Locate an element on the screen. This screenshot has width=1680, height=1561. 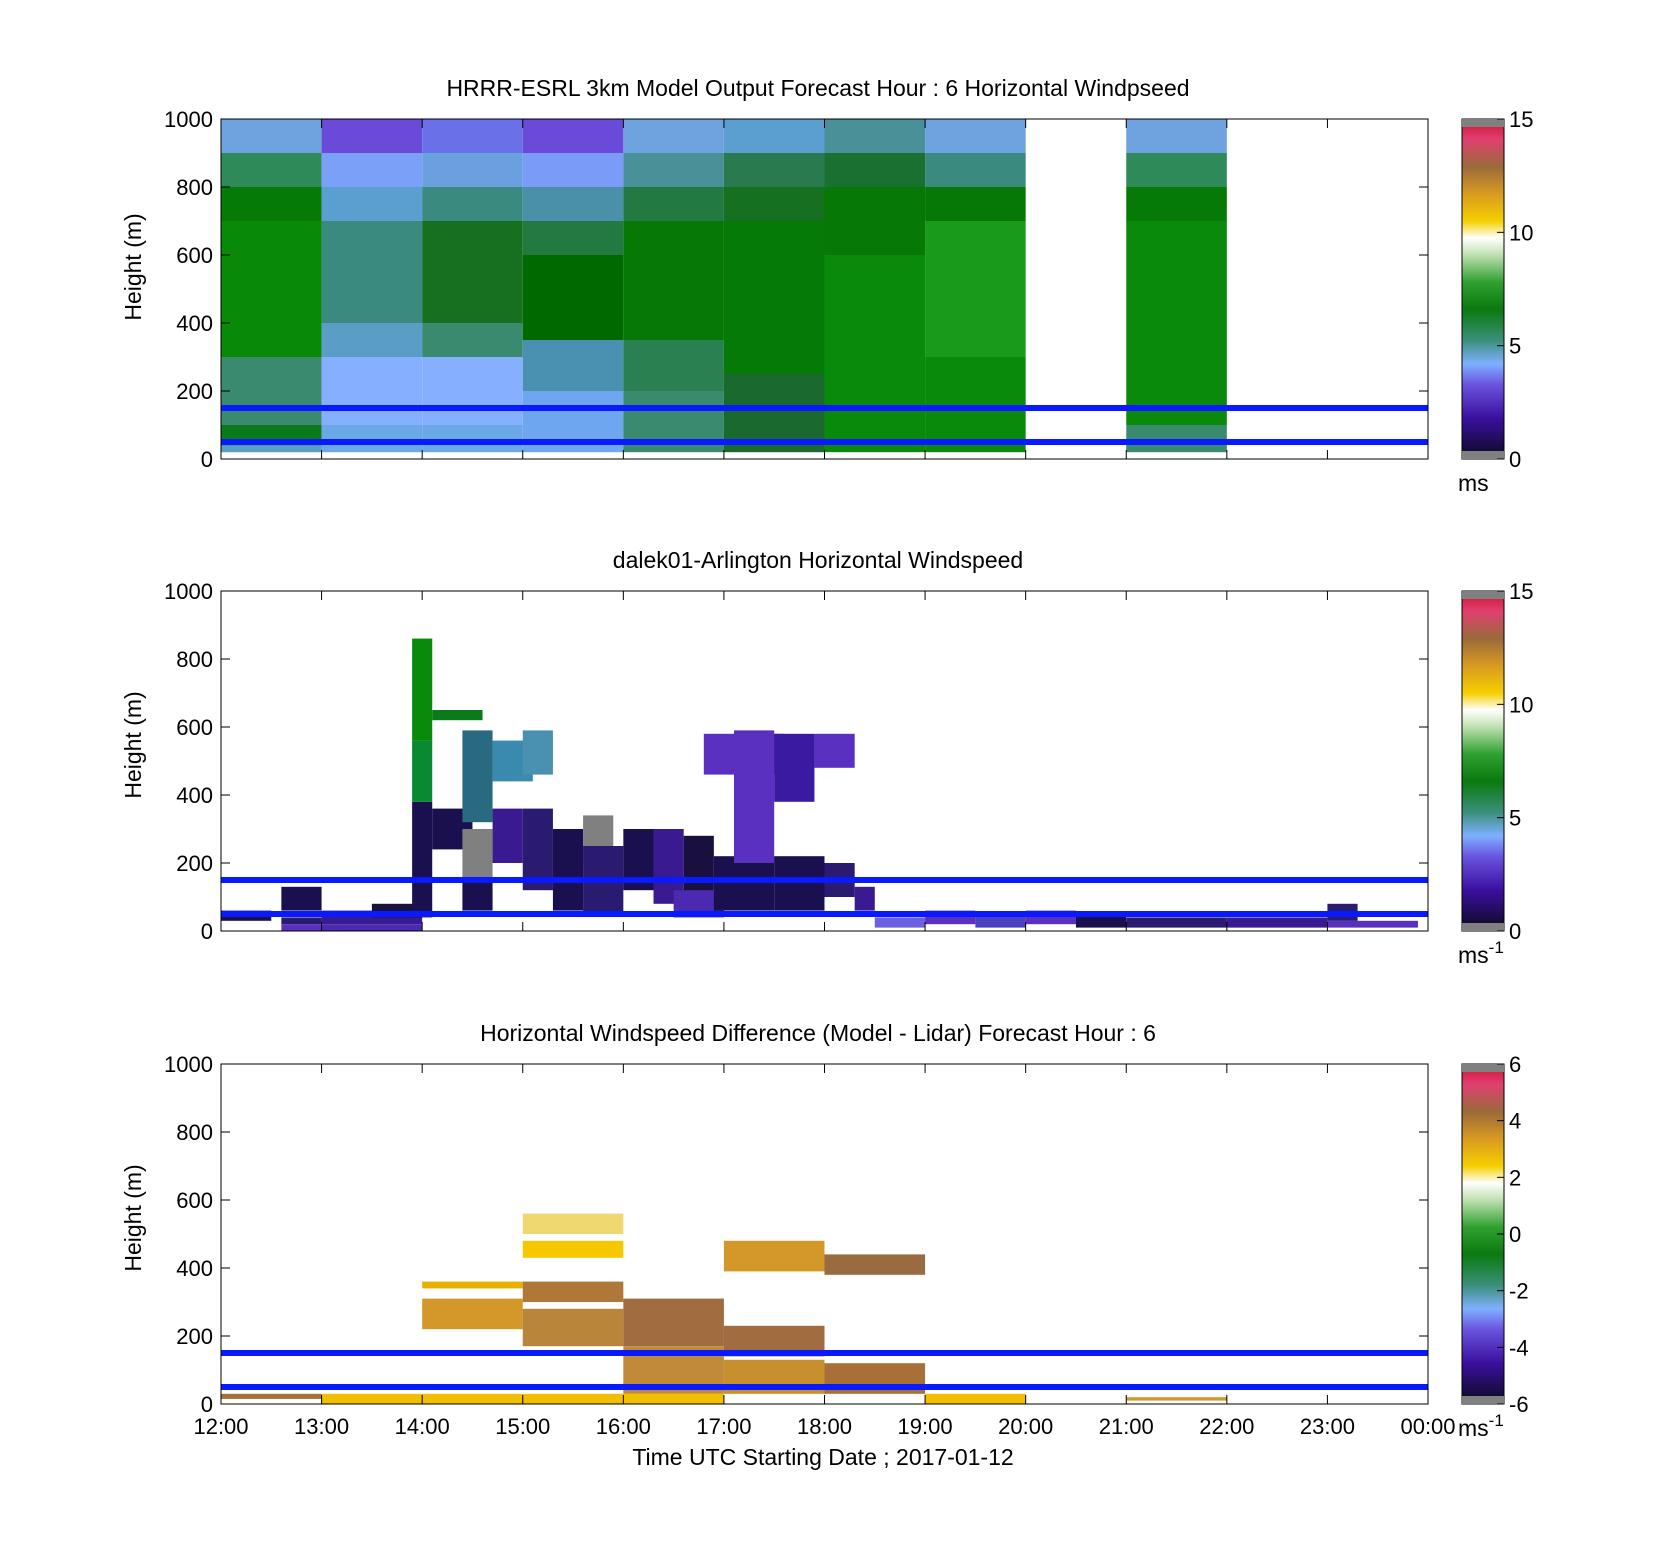
colorbar-tick-label: -4 is located at coordinates (1519, 1347).